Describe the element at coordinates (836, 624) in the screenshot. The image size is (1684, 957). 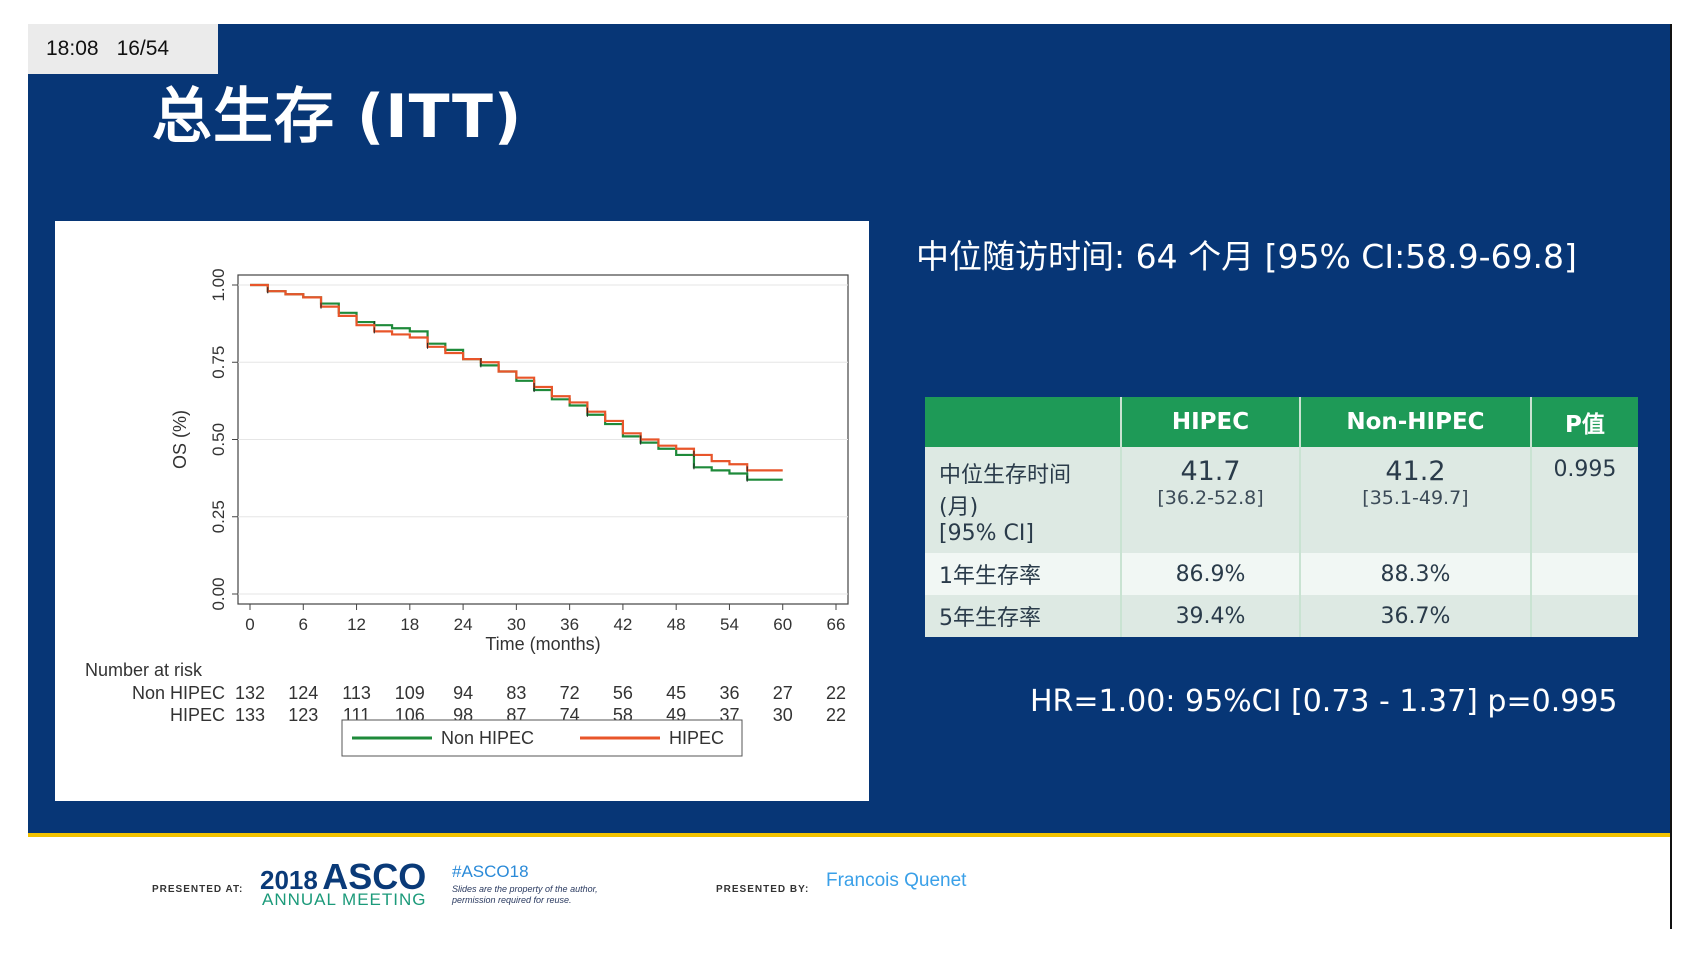
I see `x-tick-label: 66` at that location.